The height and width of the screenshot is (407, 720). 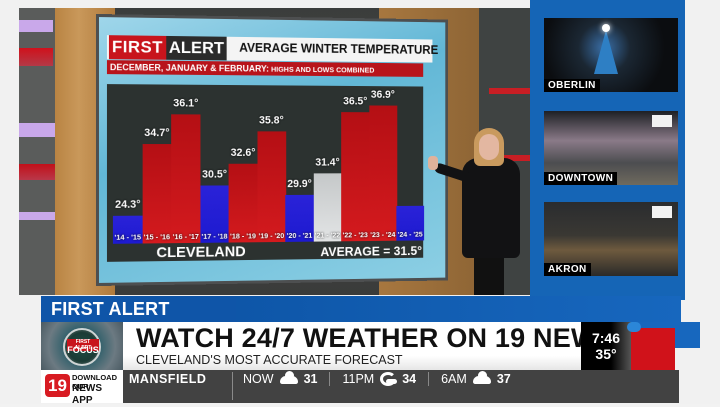 I want to click on chart-bar: 36.1° '16 - '17, so click(x=186, y=170).